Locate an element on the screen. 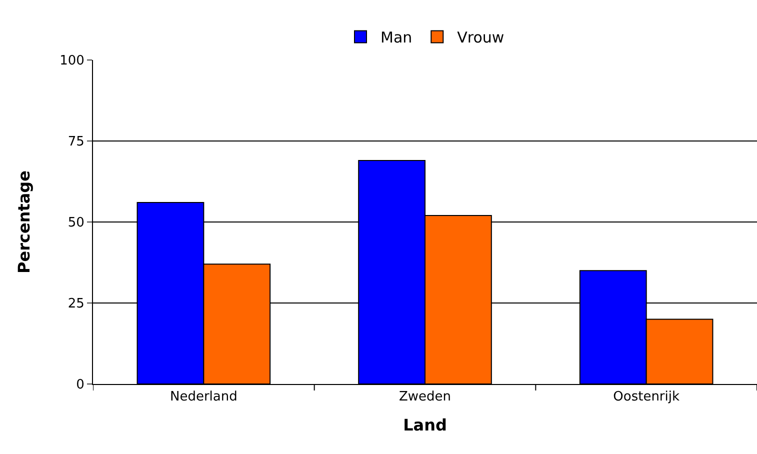  x-axis-title: Land is located at coordinates (425, 424).